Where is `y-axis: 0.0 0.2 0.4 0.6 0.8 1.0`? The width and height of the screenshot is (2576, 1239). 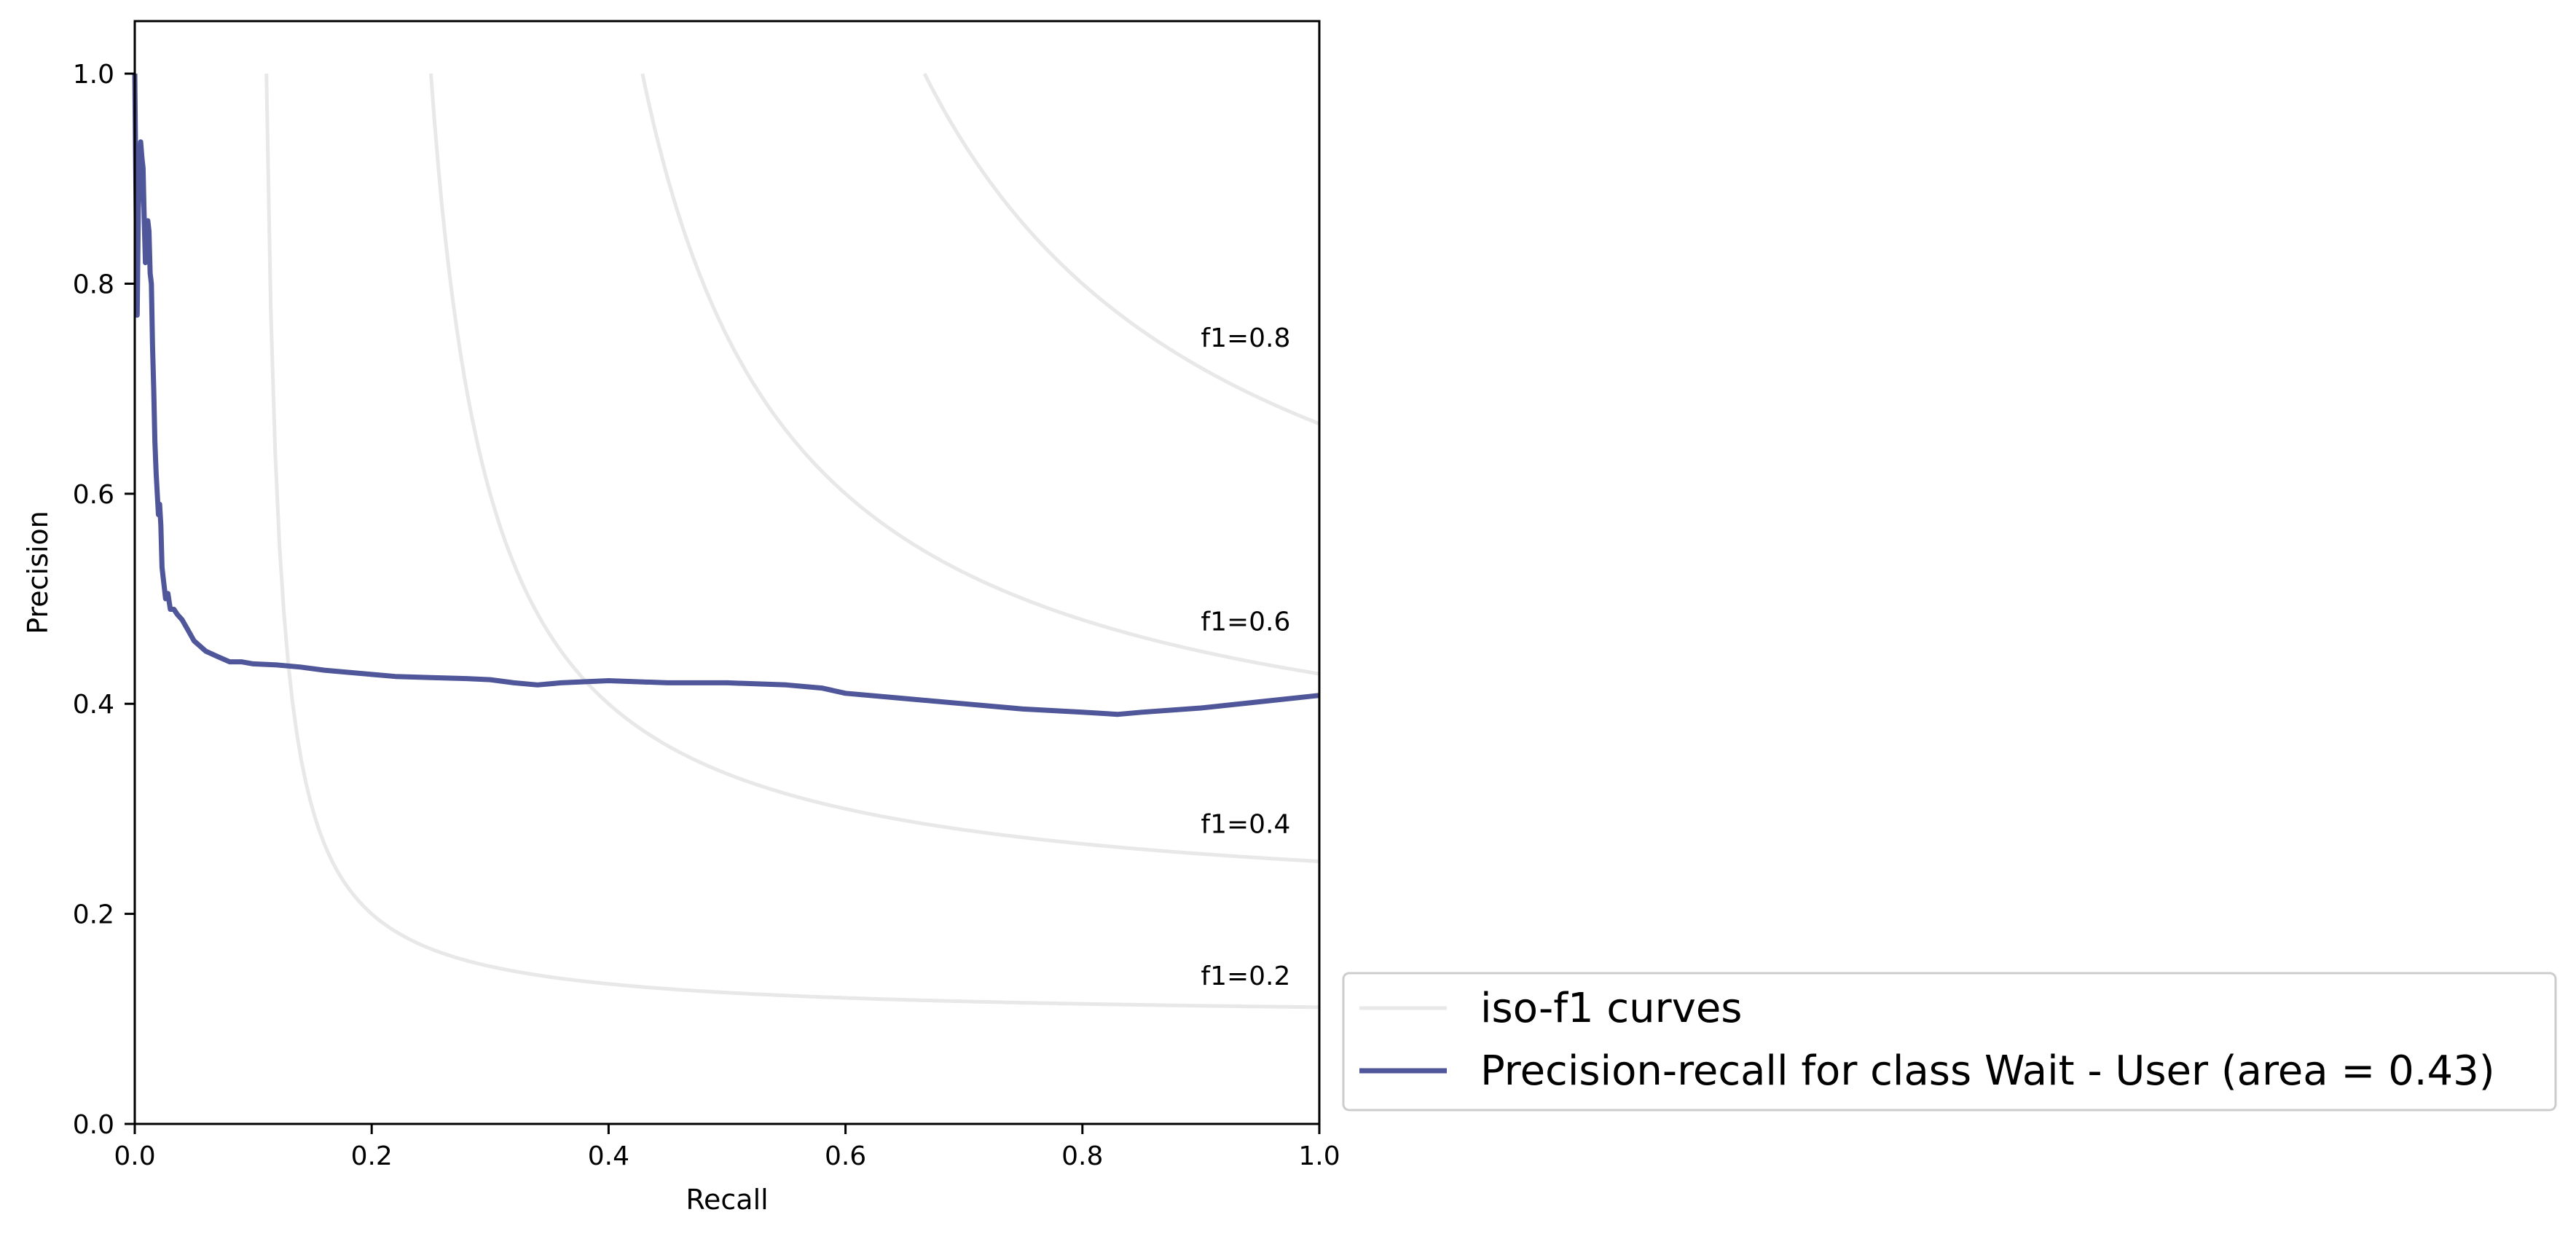 y-axis: 0.0 0.2 0.4 0.6 0.8 1.0 is located at coordinates (104, 600).